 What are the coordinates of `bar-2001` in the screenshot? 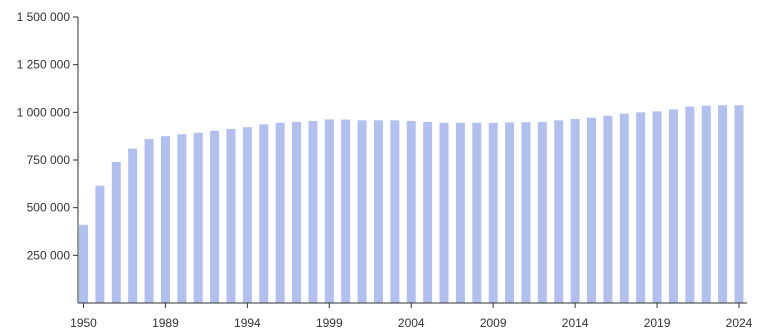 It's located at (362, 211).